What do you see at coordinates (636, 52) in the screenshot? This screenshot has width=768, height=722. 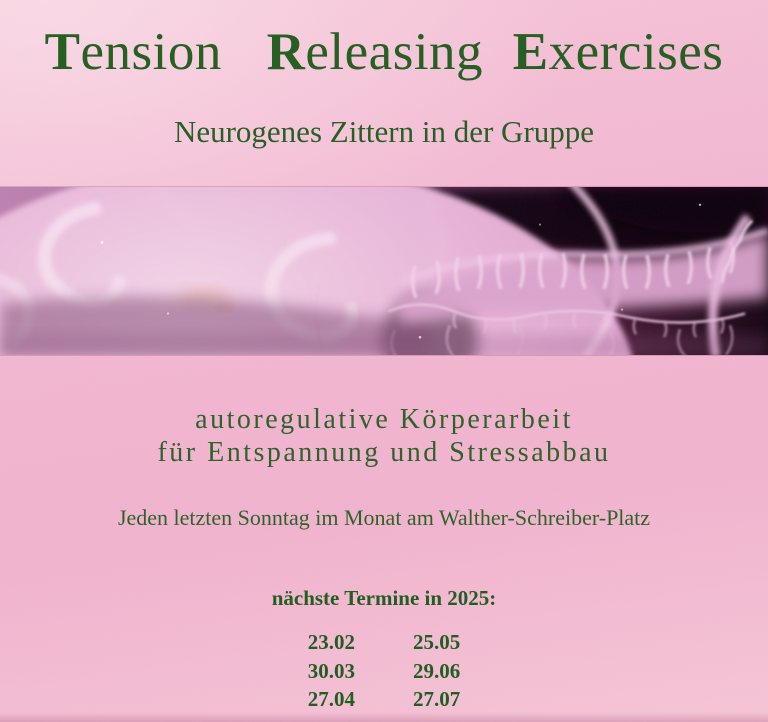 I see `title-word-rest: xercises` at bounding box center [636, 52].